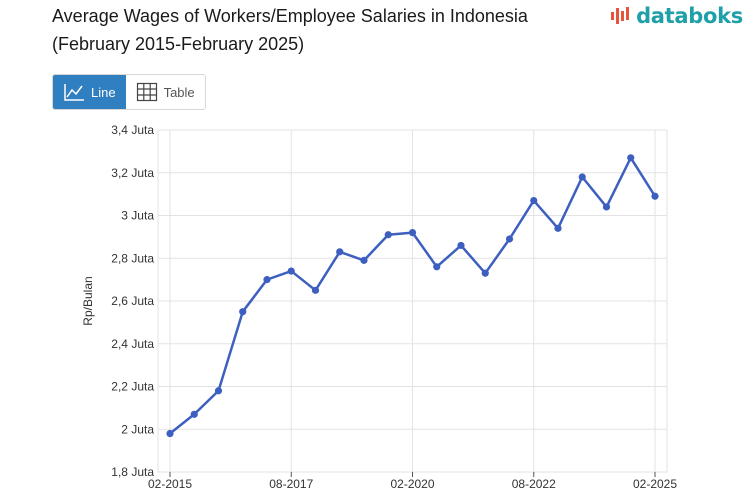 The width and height of the screenshot is (753, 498). Describe the element at coordinates (655, 484) in the screenshot. I see `x-tick-label: 02-2025` at that location.